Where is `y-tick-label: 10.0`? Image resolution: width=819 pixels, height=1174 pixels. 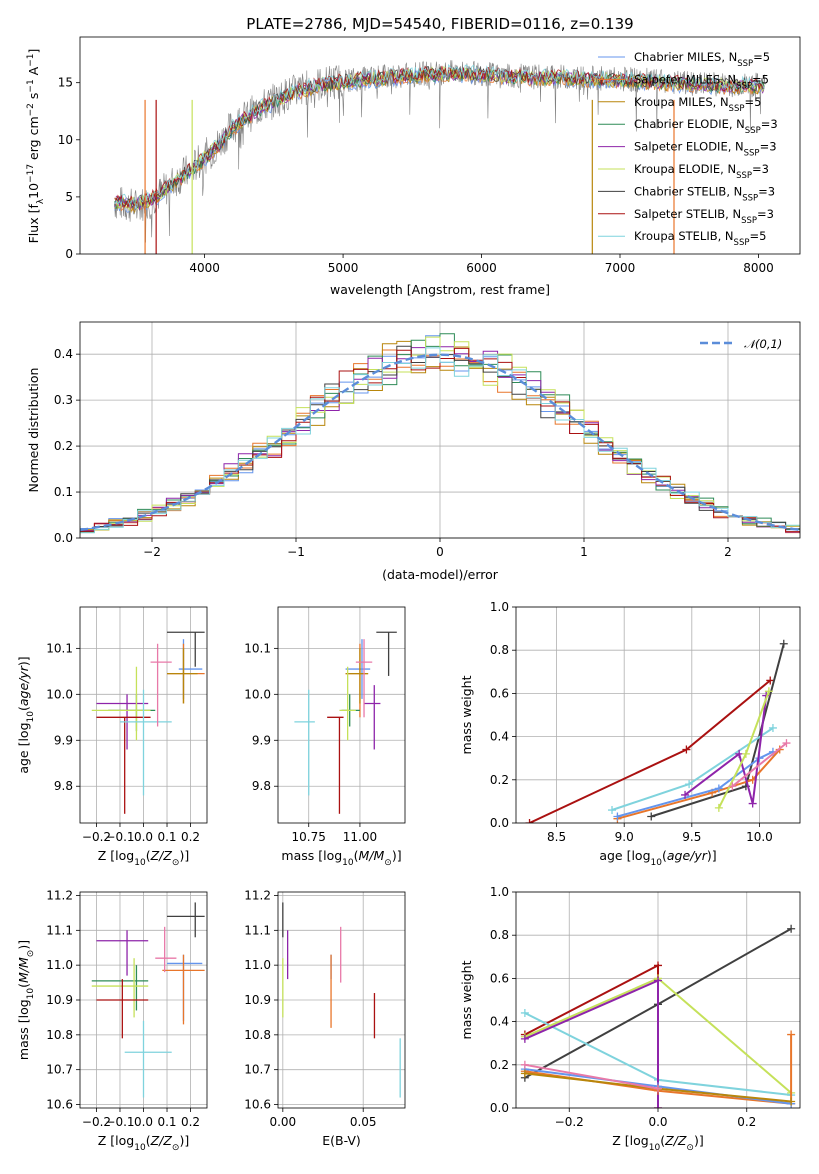 y-tick-label: 10.0 is located at coordinates (257, 694).